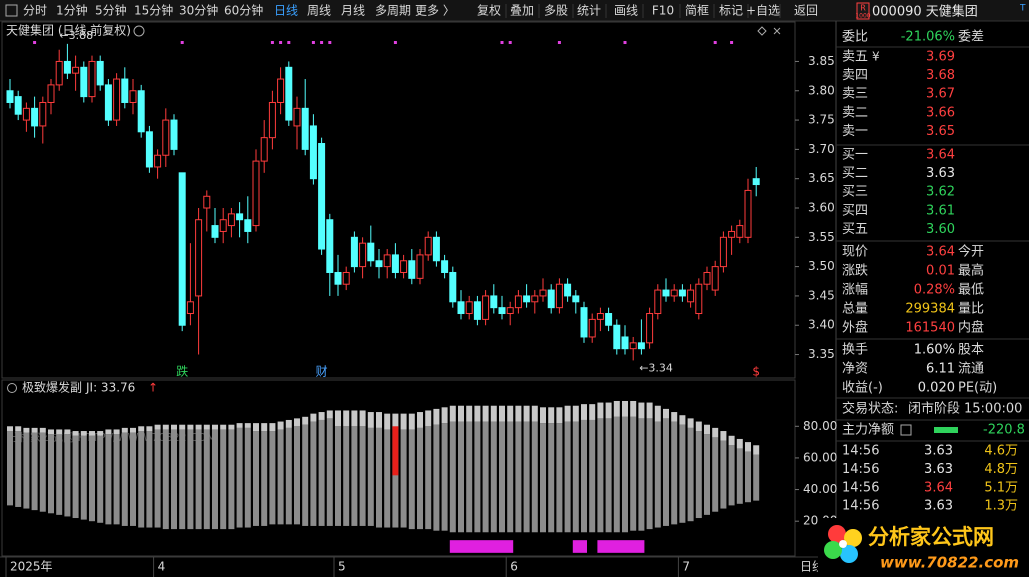 The image size is (1029, 577). Describe the element at coordinates (243, 10) in the screenshot. I see `period-button: 60分钟` at that location.